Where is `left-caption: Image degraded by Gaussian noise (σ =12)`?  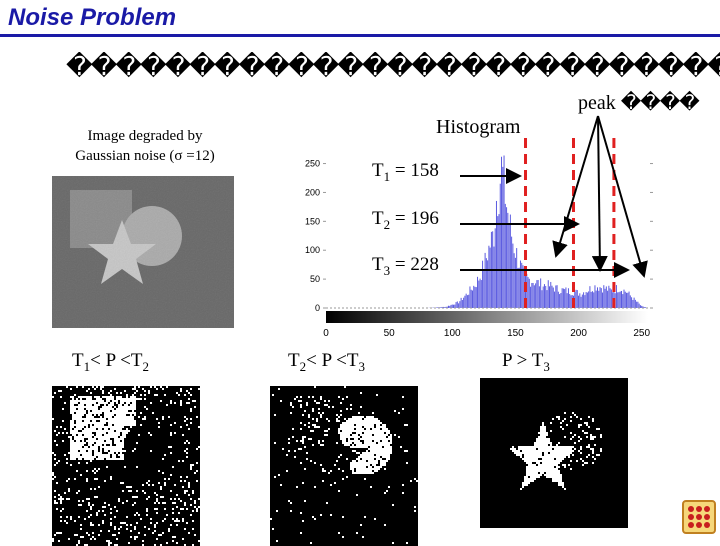
left-caption: Image degraded by Gaussian noise (σ =12) is located at coordinates (145, 146).